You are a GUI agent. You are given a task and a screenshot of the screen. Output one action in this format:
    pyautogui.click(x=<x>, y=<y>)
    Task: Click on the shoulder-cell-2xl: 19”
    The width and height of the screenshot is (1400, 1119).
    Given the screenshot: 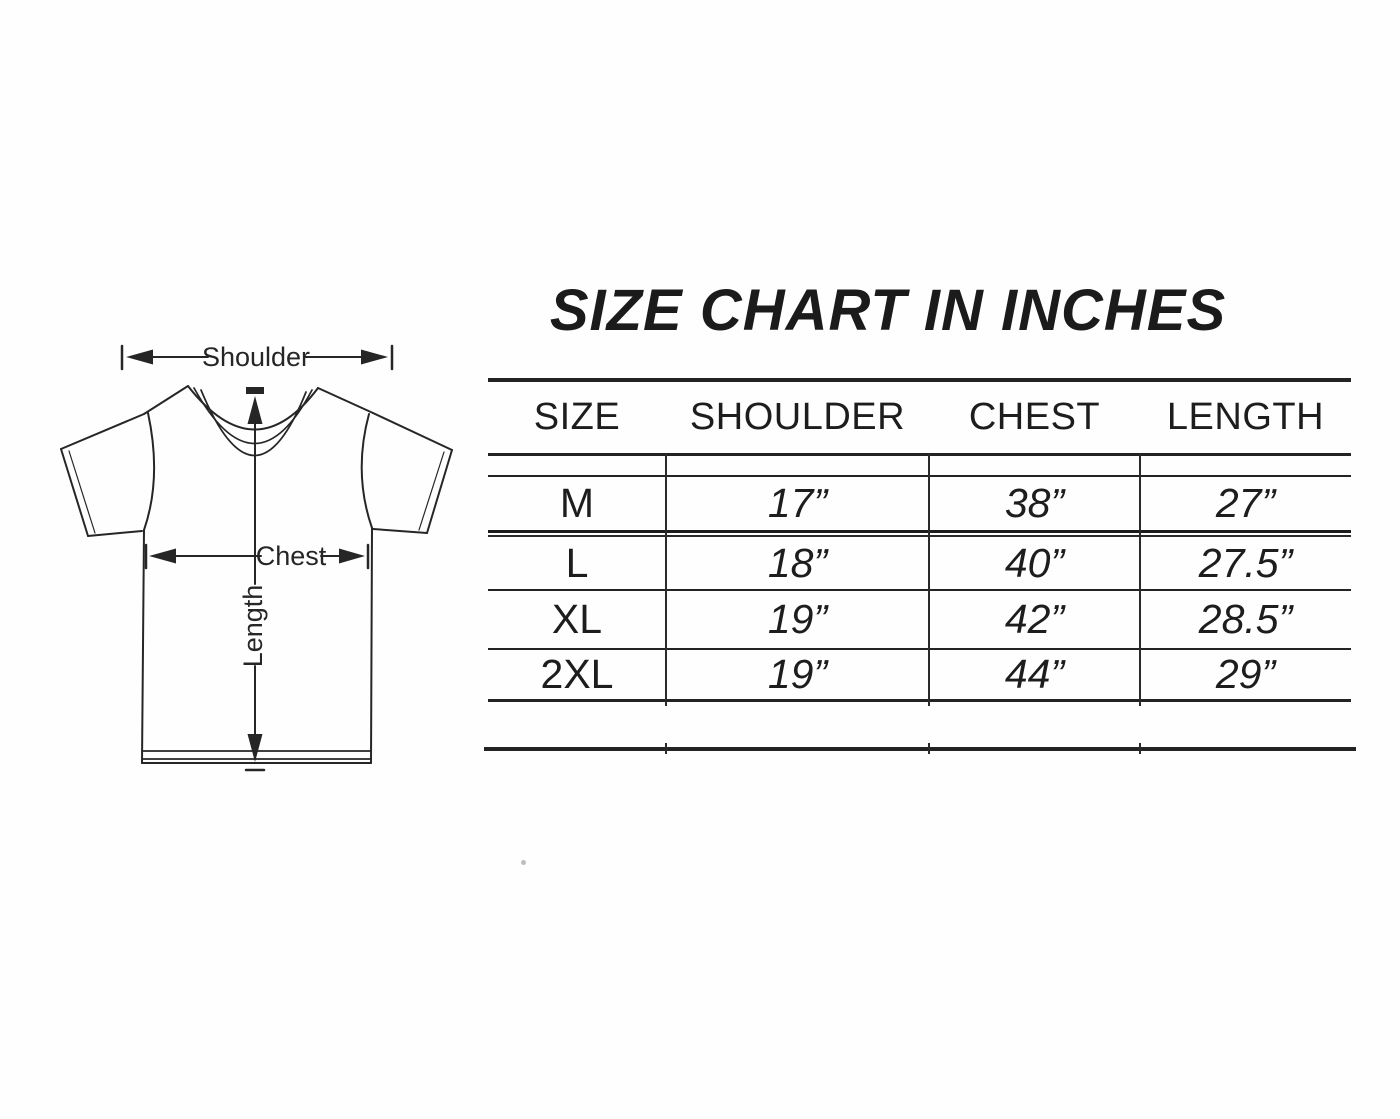 What is the action you would take?
    pyautogui.click(x=797, y=674)
    